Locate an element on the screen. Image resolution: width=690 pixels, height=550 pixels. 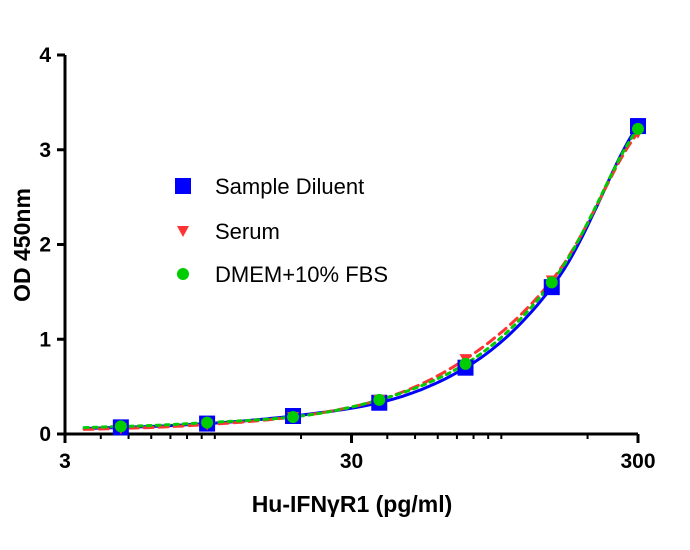
legend: Sample Diluent Serum DMEM+10% FBS is located at coordinates (281, 230).